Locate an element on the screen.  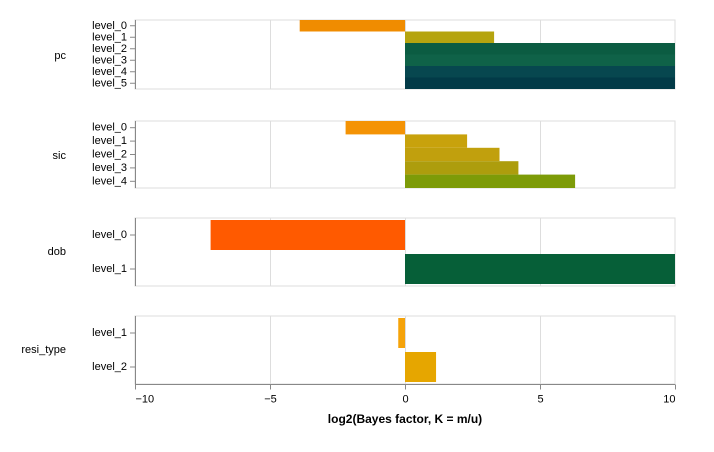
x-axis-title: log2(Bayes factor, K = m/u) is located at coordinates (405, 419).